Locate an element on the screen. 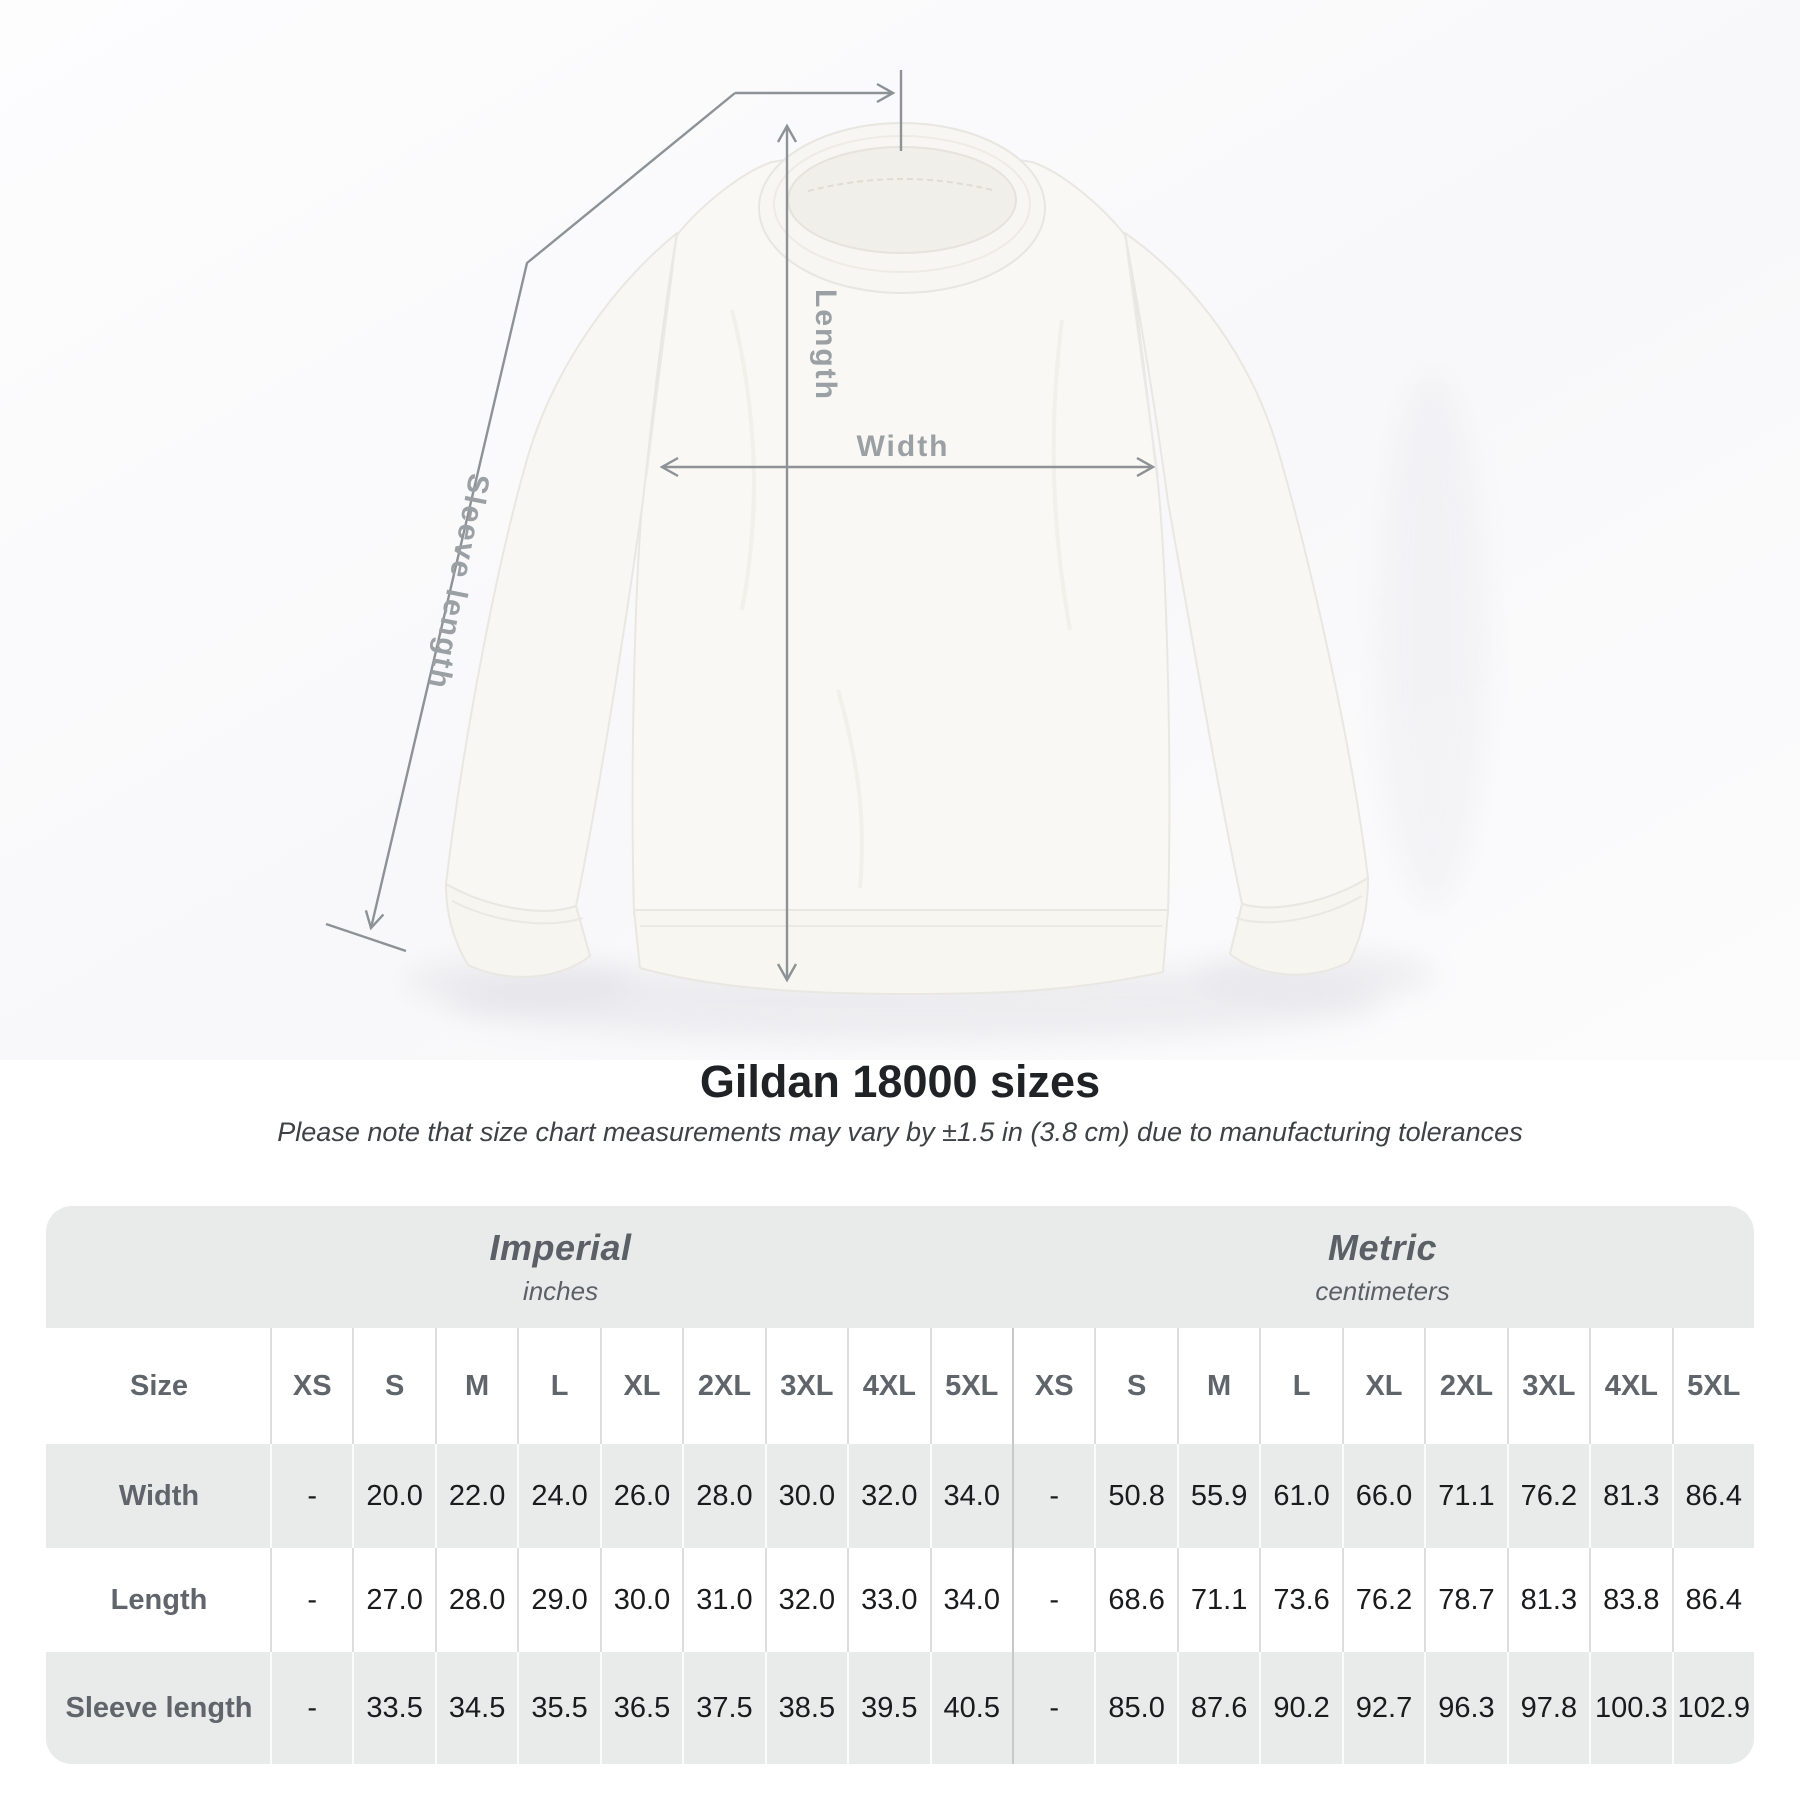  imperial-unit: inches is located at coordinates (560, 1291).